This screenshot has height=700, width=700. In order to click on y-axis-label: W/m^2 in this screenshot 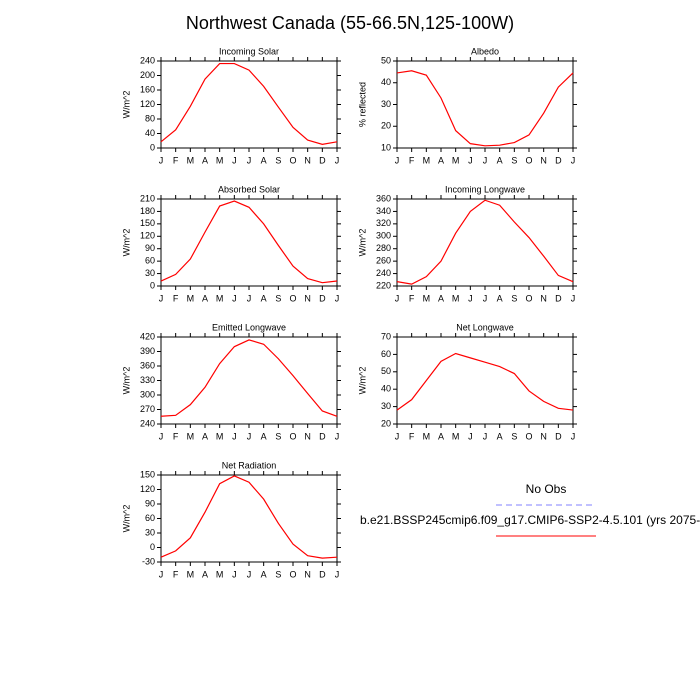, I will do `click(126, 243)`.